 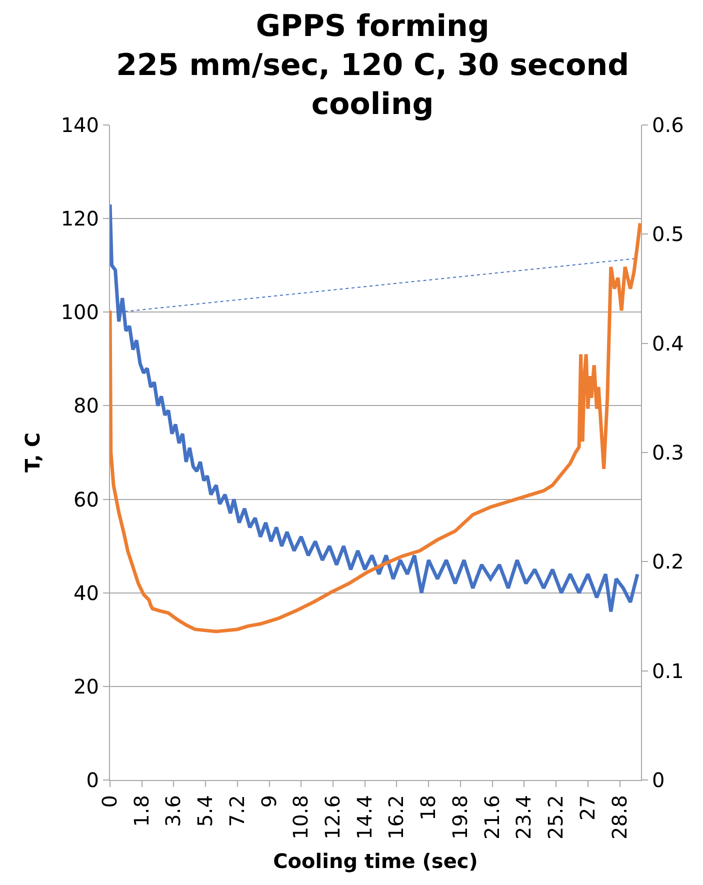 What do you see at coordinates (364, 817) in the screenshot?
I see `x-tick-label: 14.4` at bounding box center [364, 817].